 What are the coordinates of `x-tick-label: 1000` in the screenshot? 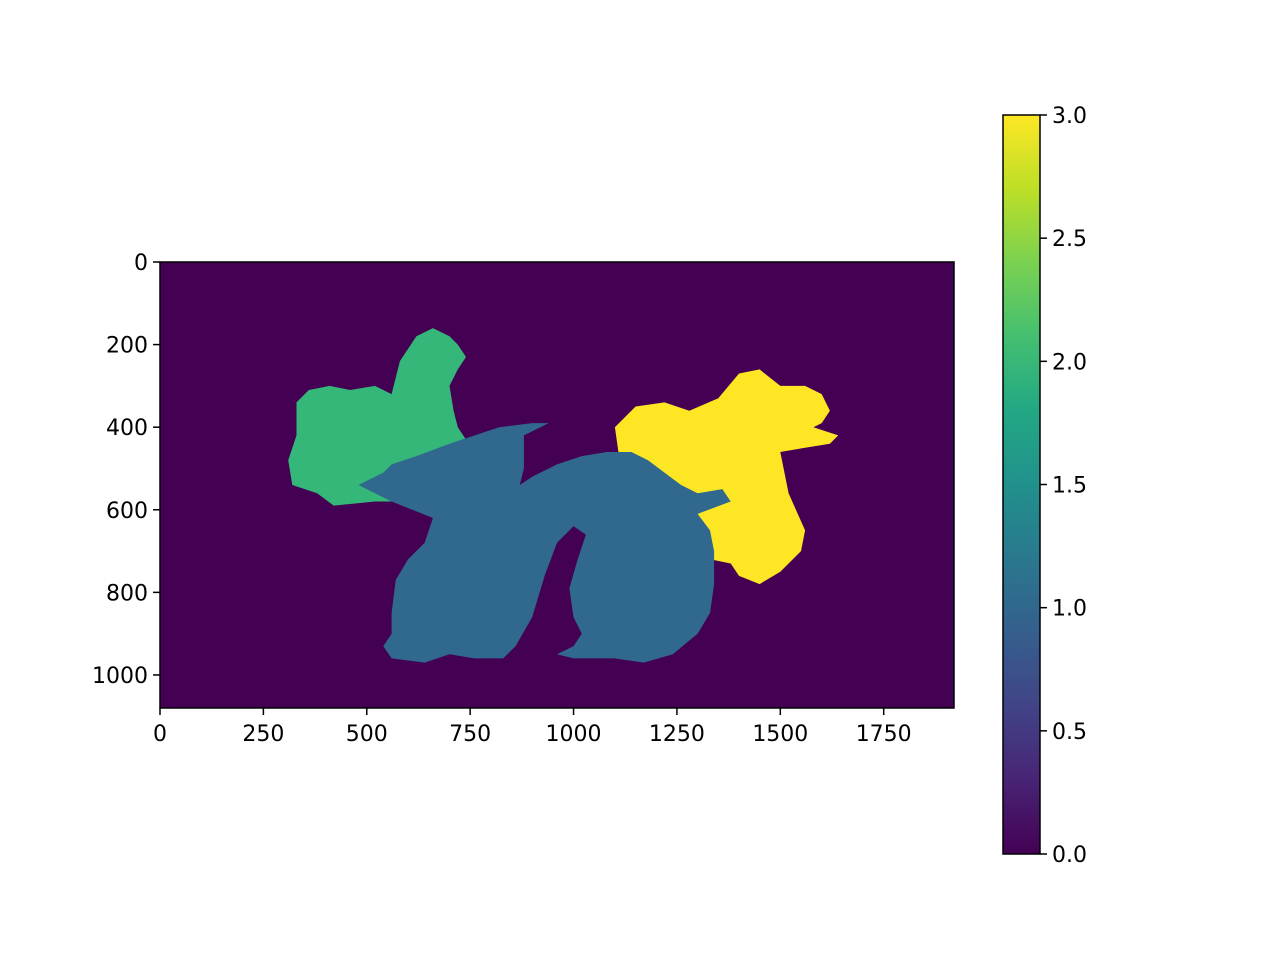 It's located at (574, 734).